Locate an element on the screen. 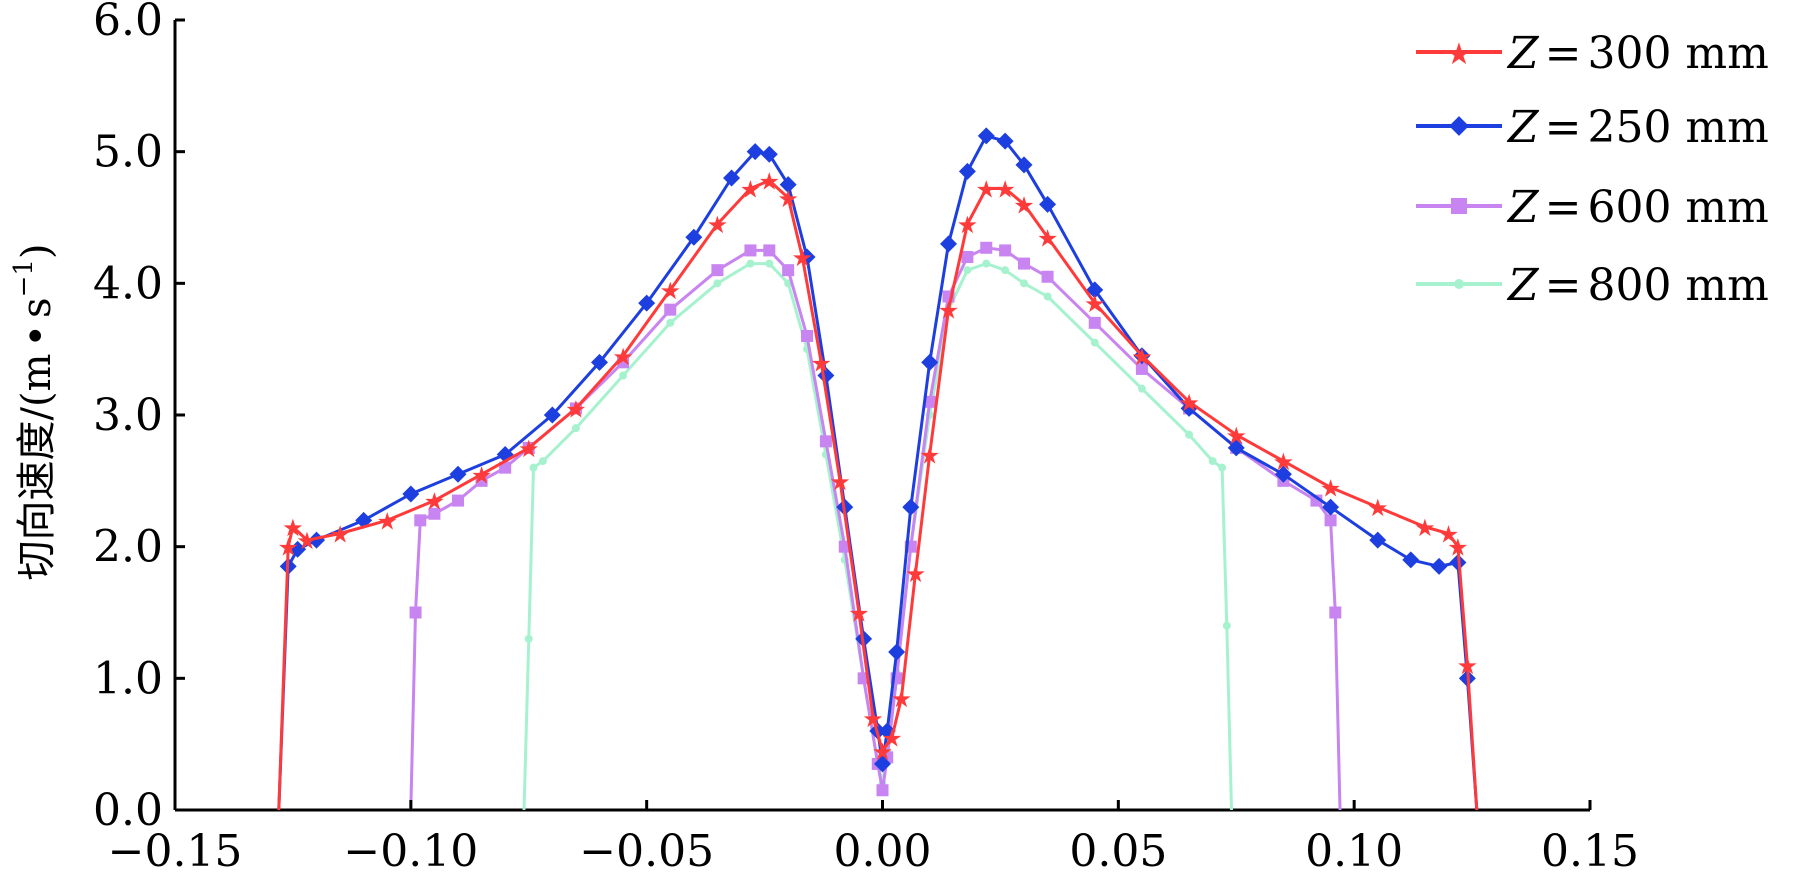 This screenshot has width=1806, height=872. legend-item: ★ Z = 300 mm is located at coordinates (1592, 53).